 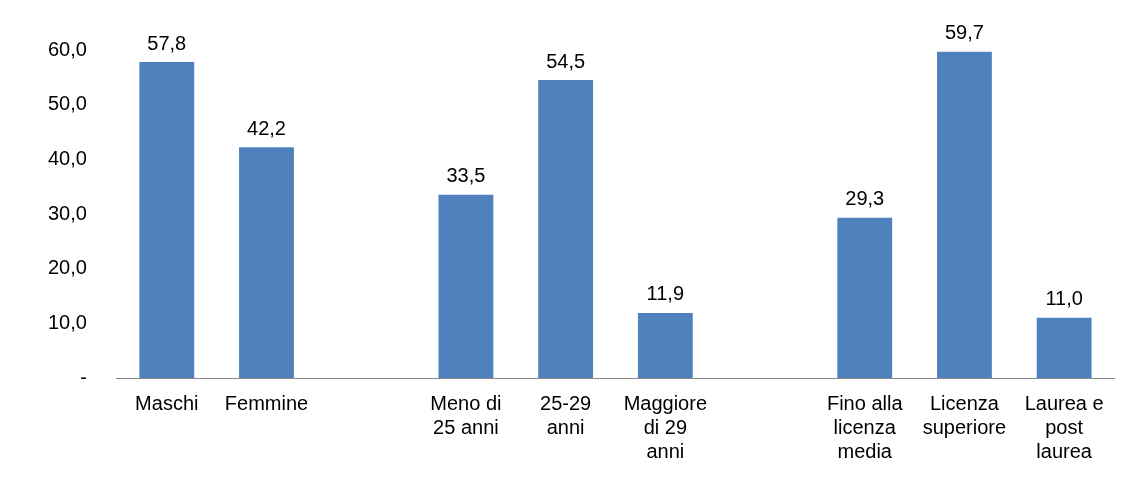 I want to click on data-label: 11,9, so click(x=665, y=293).